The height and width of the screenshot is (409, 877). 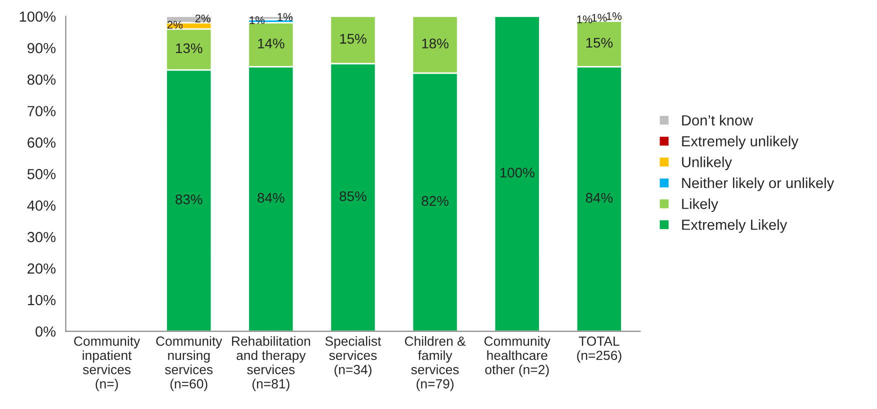 What do you see at coordinates (353, 356) in the screenshot?
I see `x-tick-label: Specialist services (n=34)` at bounding box center [353, 356].